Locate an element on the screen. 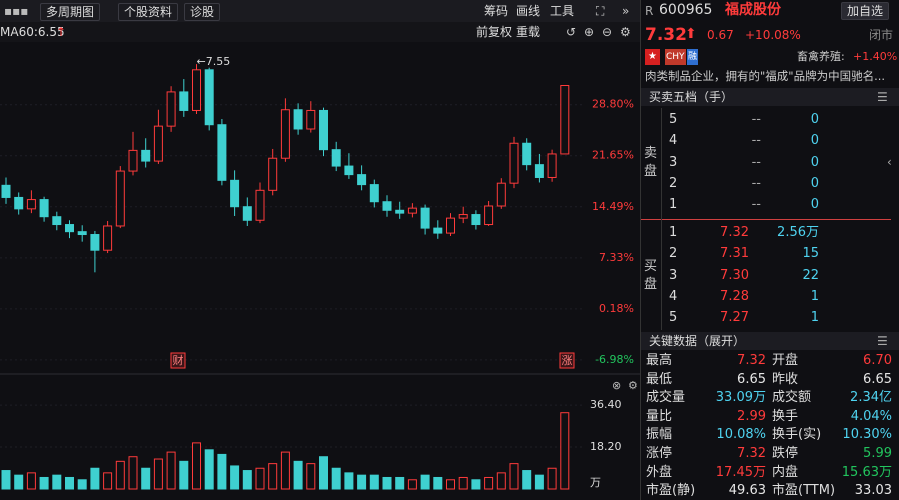 This screenshot has height=500, width=899. chart-option: 前复权 is located at coordinates (494, 32).